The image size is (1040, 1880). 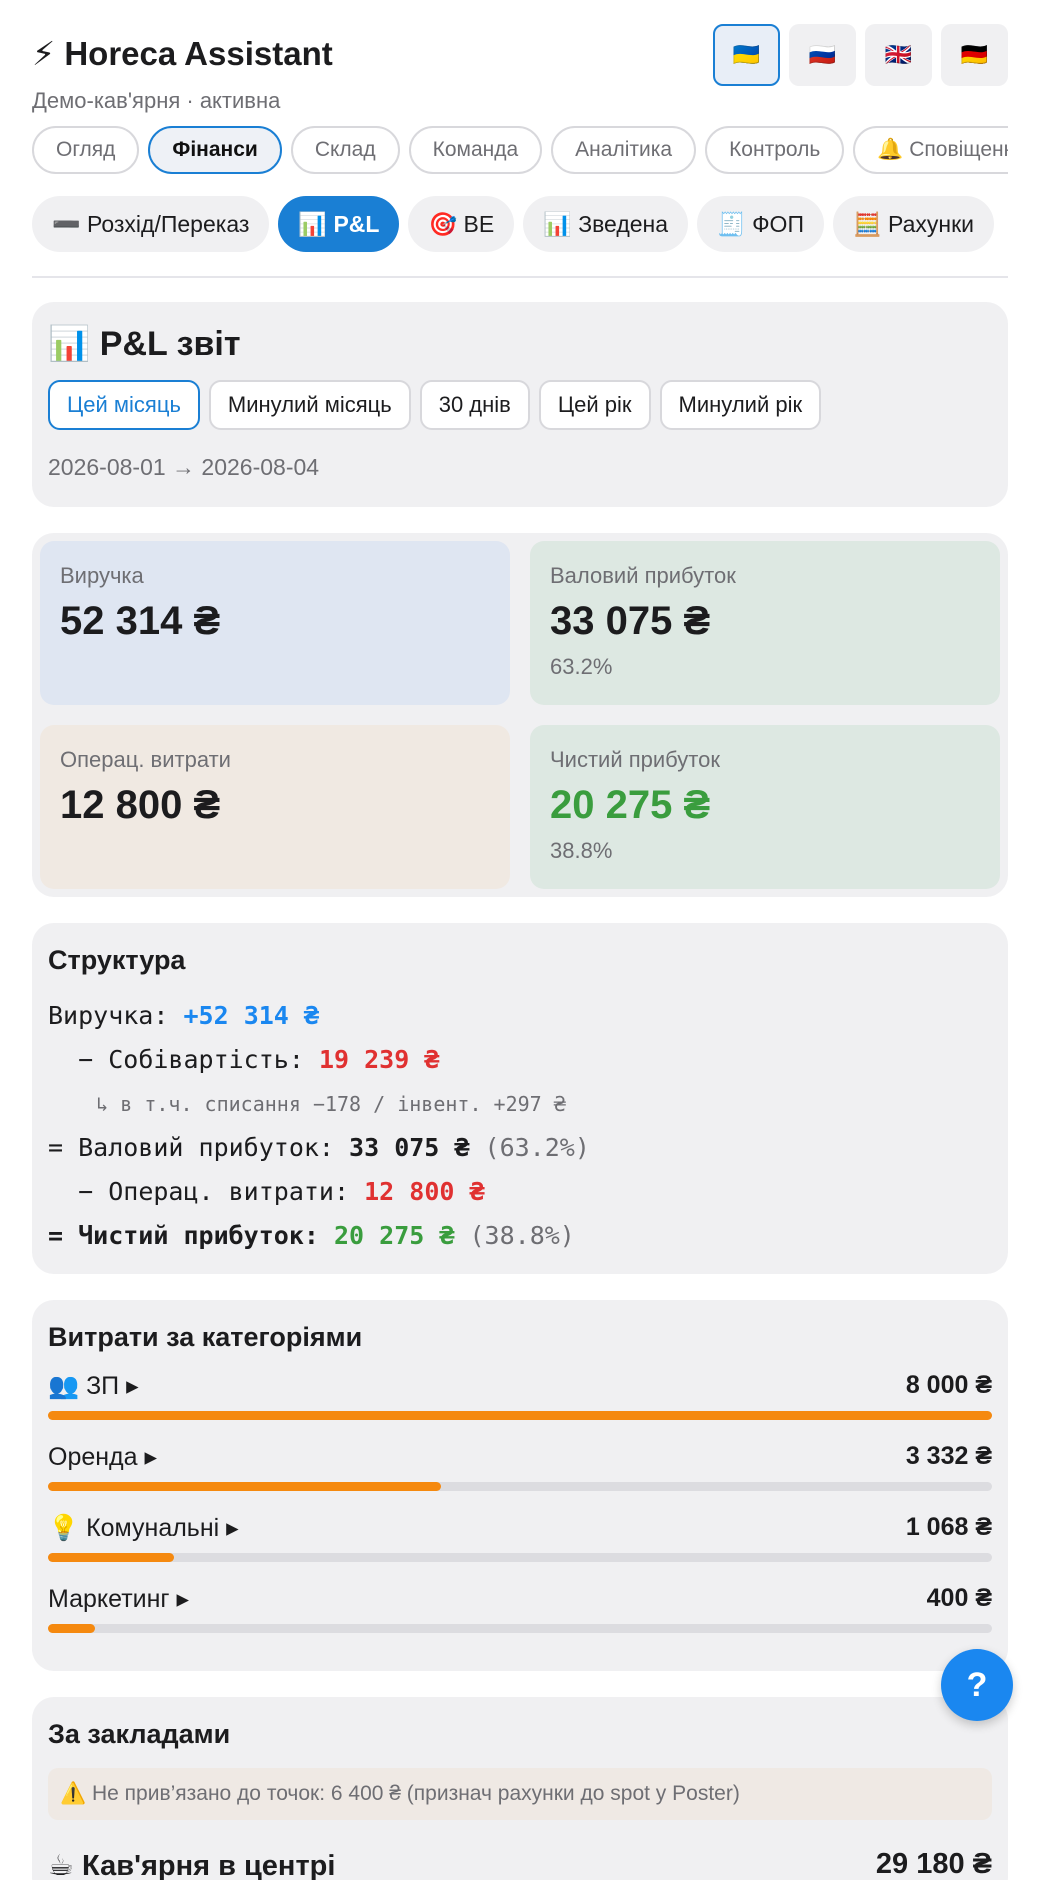 I want to click on kpi-label: Чистий прибуток, so click(x=635, y=759).